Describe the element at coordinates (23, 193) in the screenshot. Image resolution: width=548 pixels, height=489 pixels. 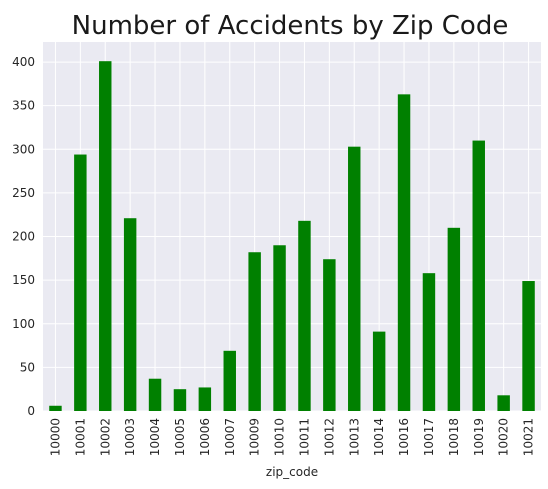
I see `y-tick-label: 250` at that location.